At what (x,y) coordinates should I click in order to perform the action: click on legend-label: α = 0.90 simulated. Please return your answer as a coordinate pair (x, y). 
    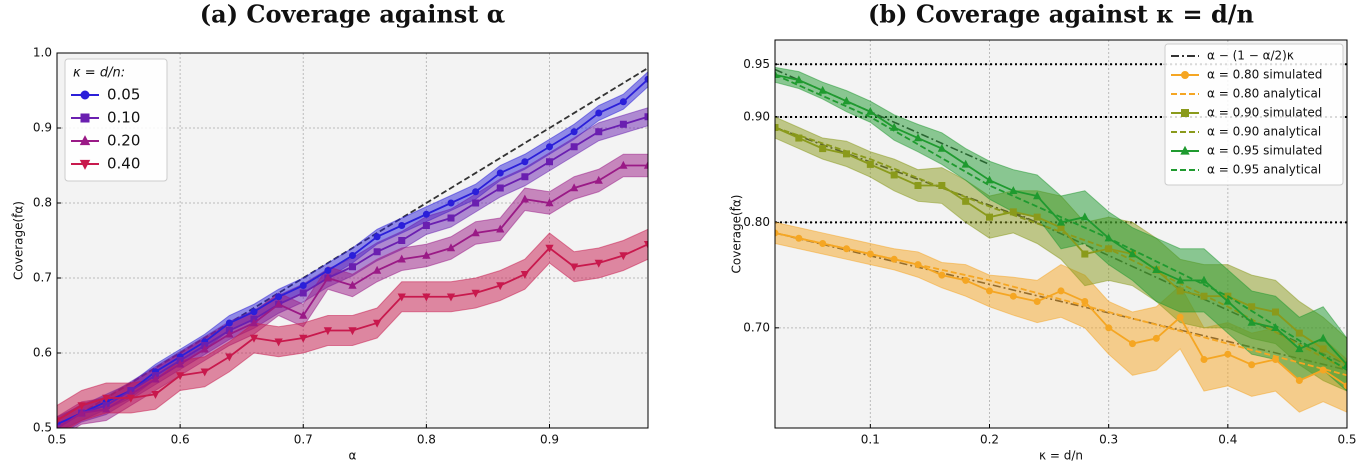
    Looking at the image, I should click on (1264, 113).